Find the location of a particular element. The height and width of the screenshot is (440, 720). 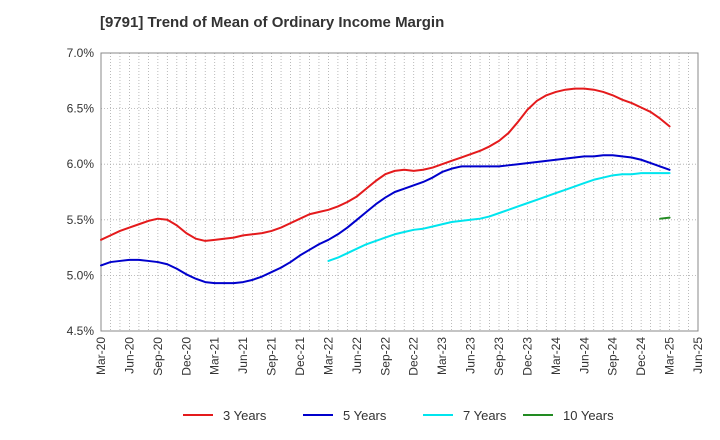

y-tick-label: 6.5% is located at coordinates (81, 109).